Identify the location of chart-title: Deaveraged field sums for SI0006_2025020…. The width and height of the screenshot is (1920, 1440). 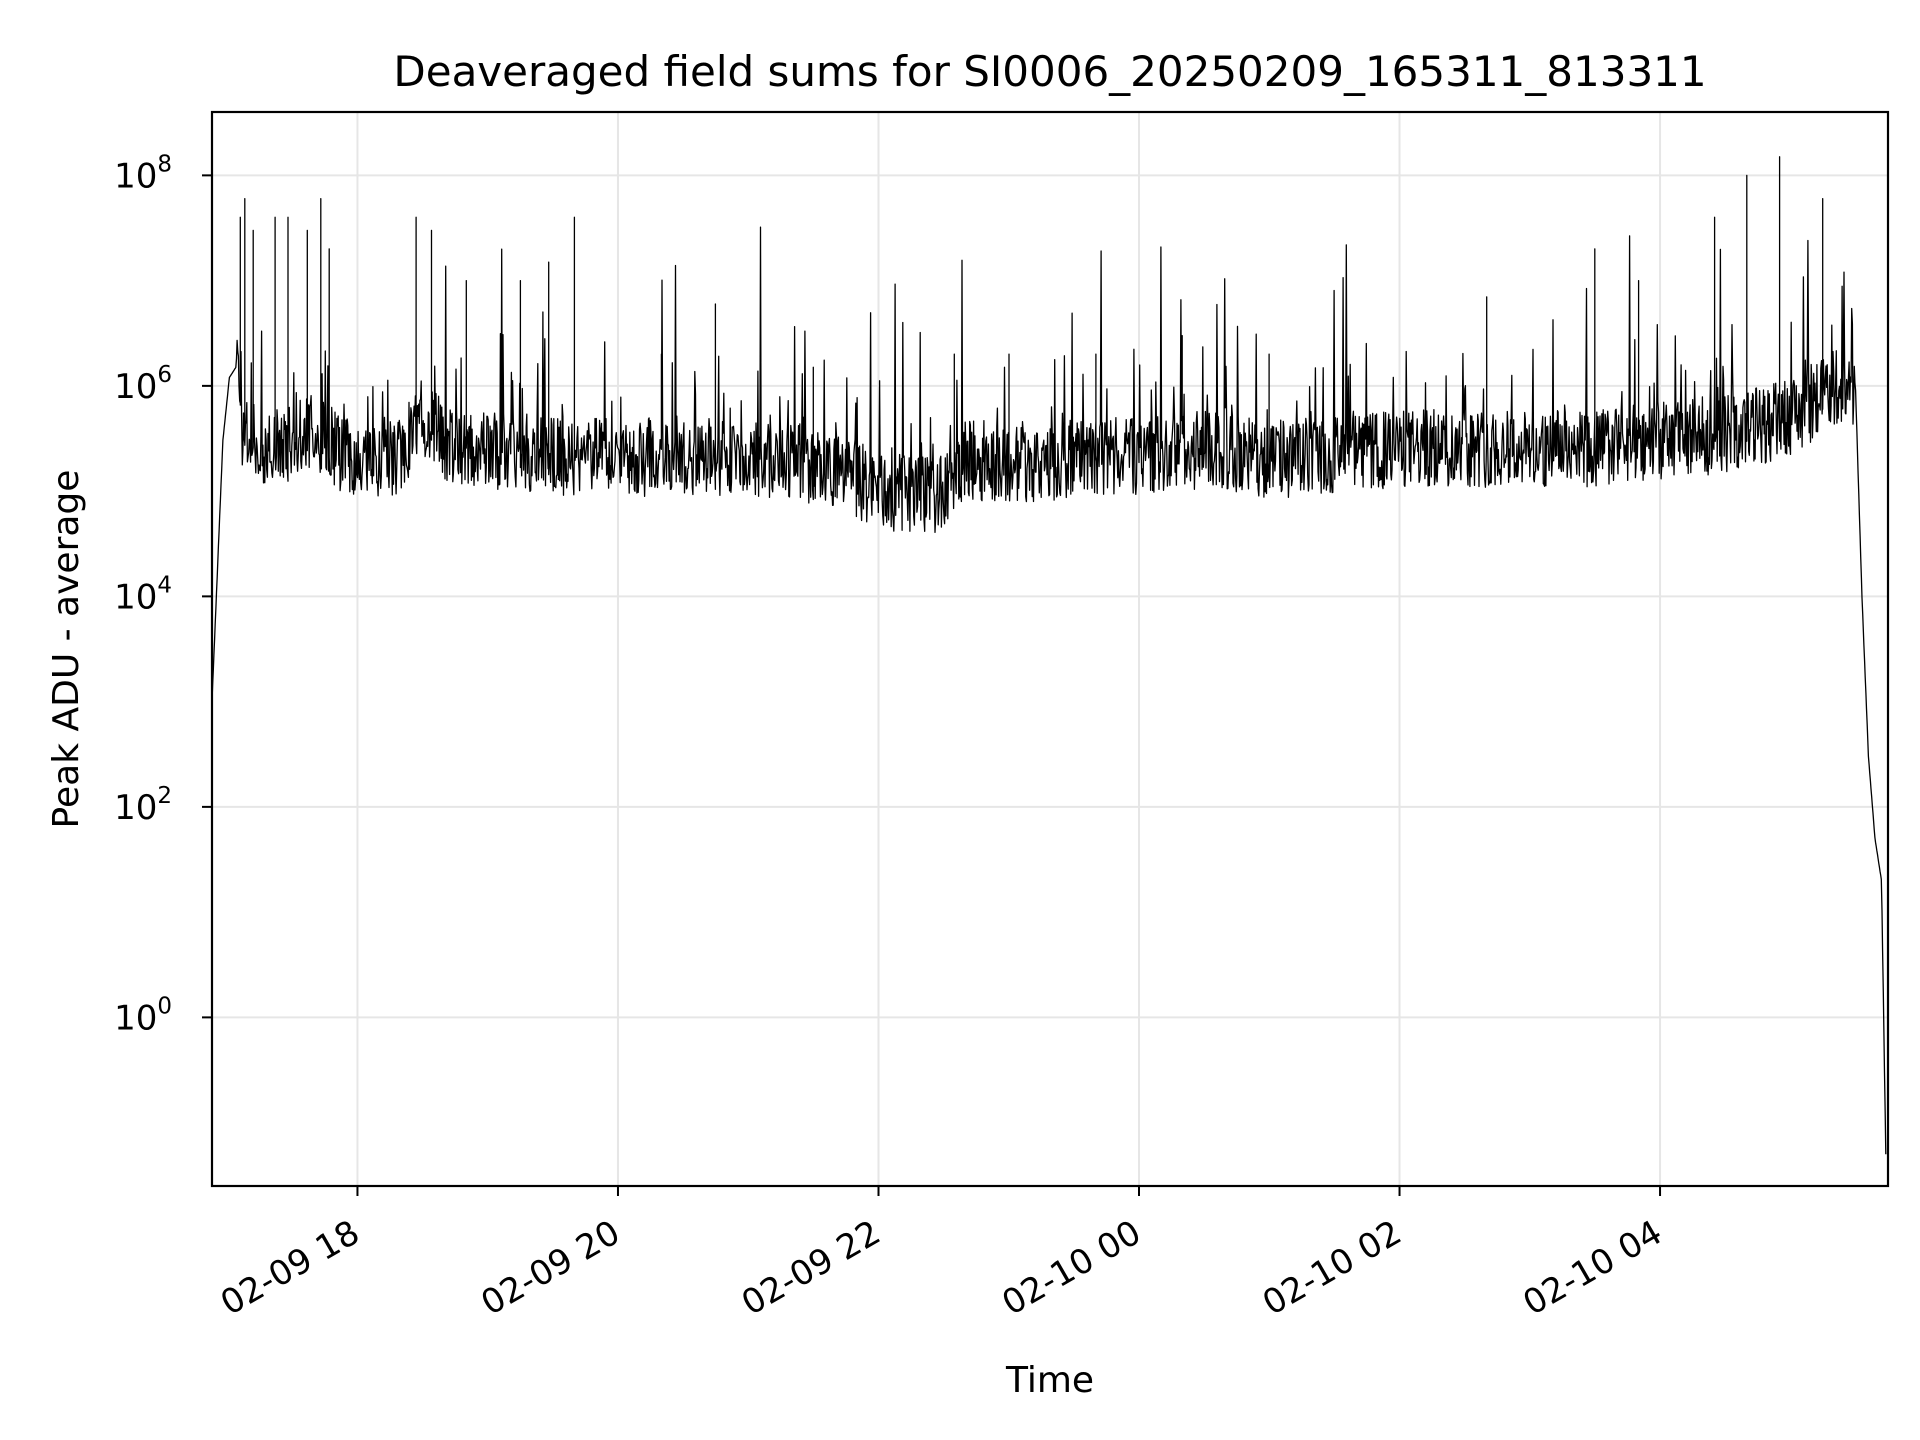
(1049, 71).